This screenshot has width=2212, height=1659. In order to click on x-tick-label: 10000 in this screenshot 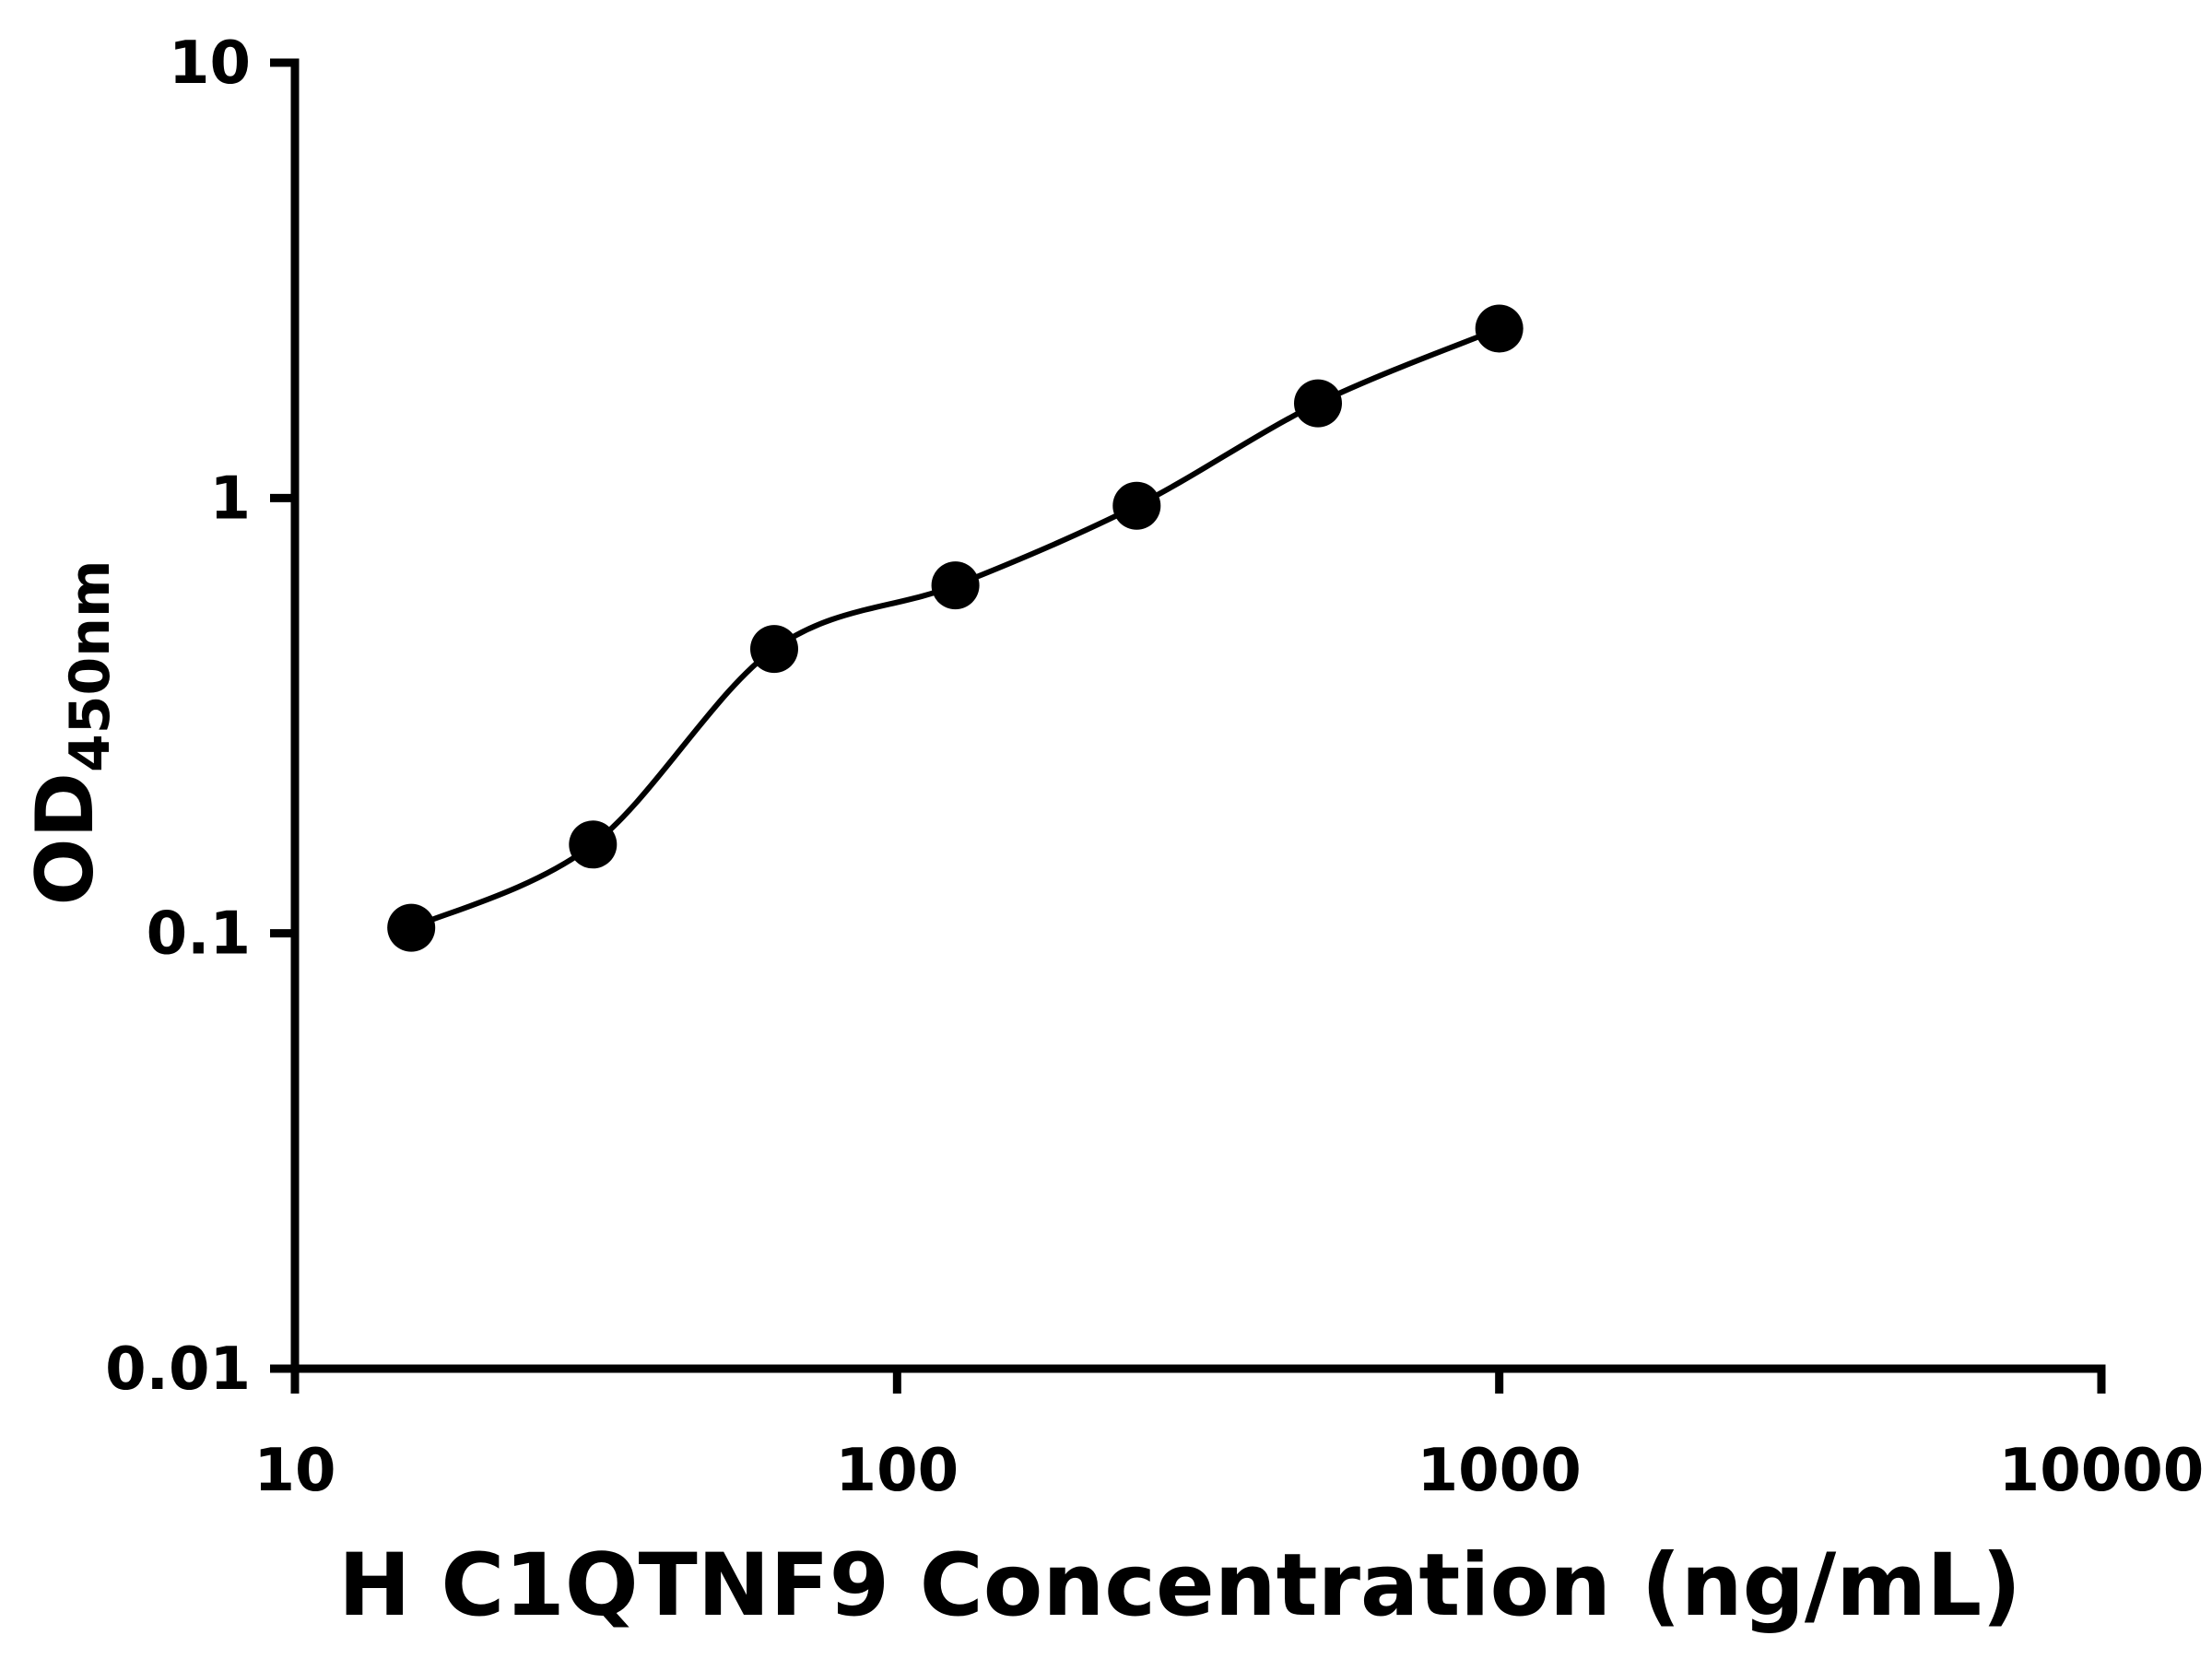, I will do `click(2102, 1471)`.